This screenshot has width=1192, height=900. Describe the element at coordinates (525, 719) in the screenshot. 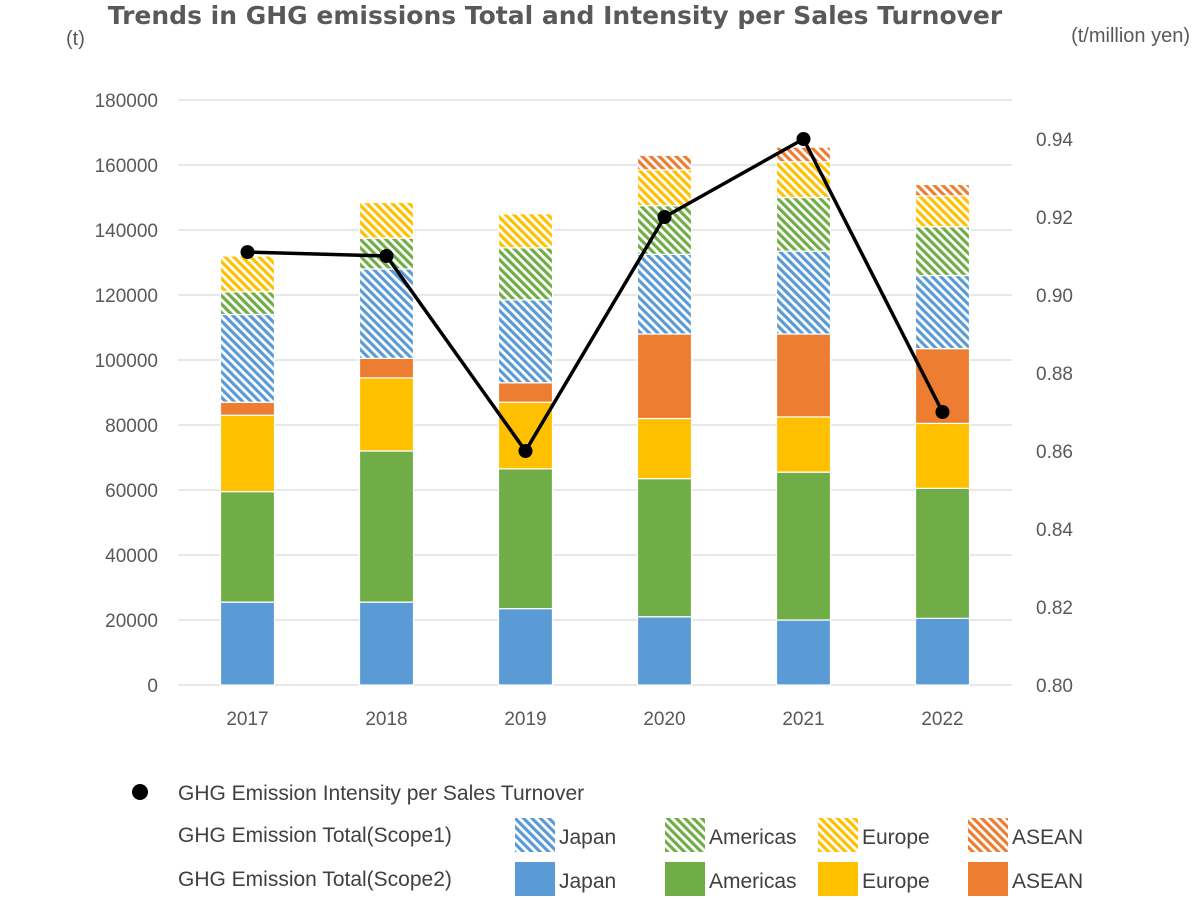

I see `x-tick-label: 2019` at that location.